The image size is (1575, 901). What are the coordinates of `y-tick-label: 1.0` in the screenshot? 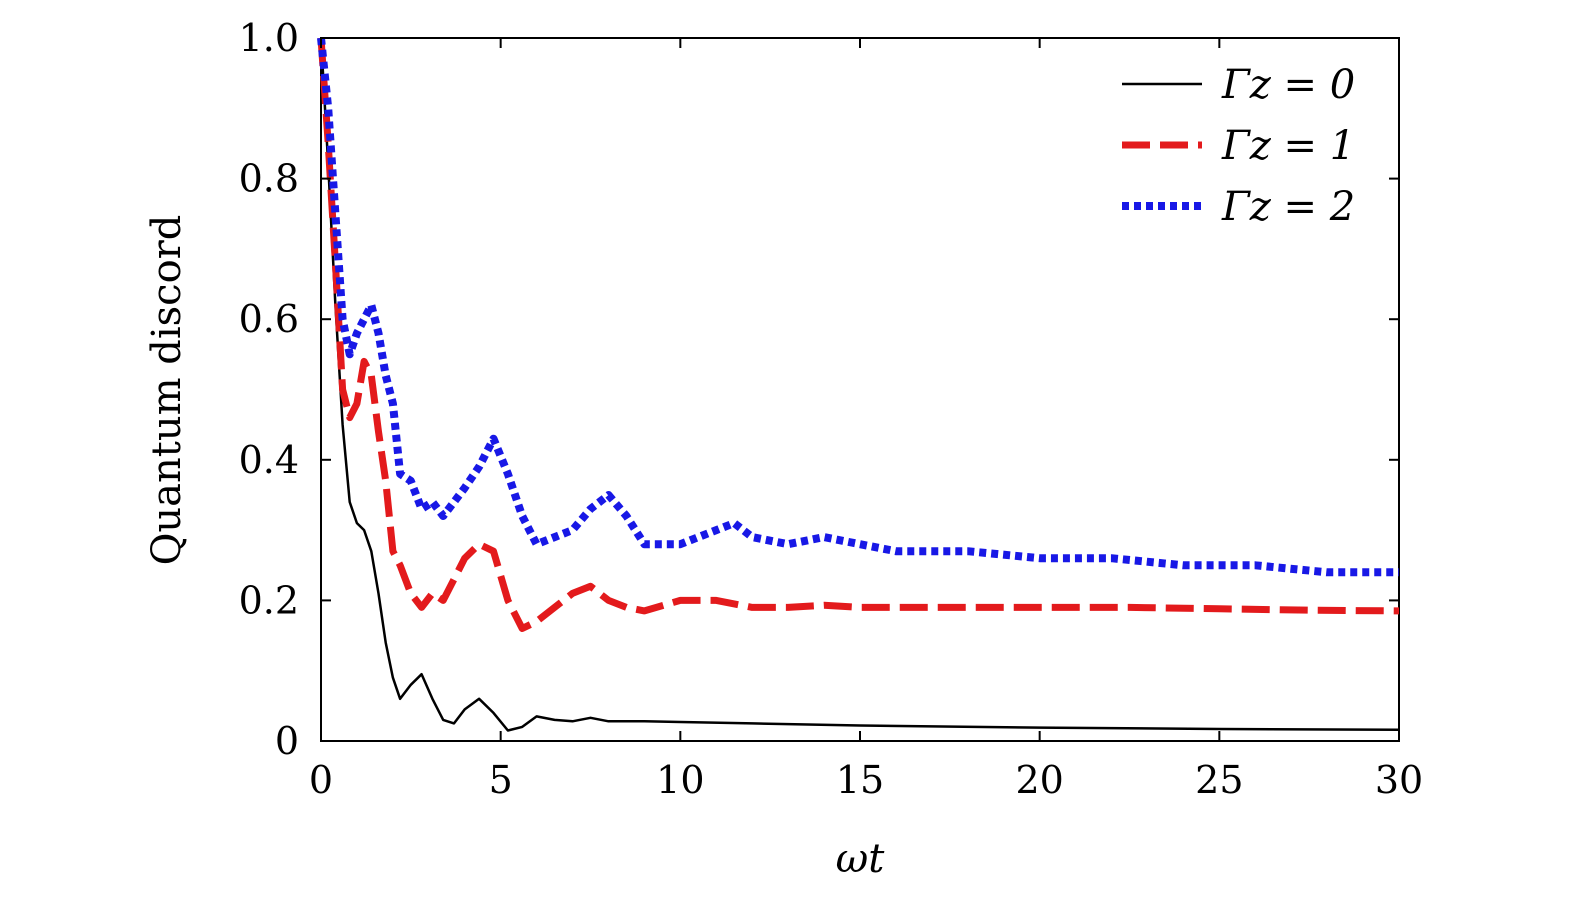 It's located at (269, 38).